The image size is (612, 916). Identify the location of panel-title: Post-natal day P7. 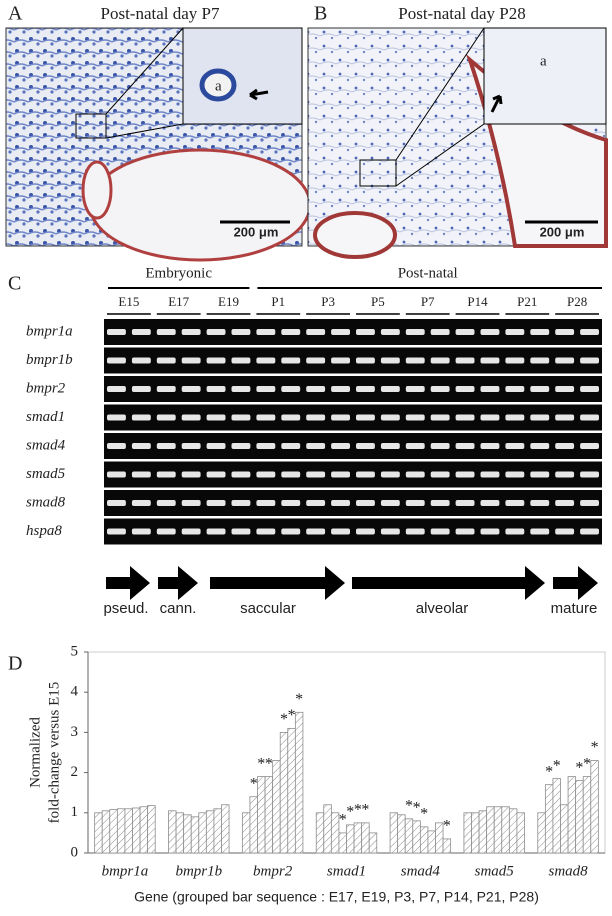
(160, 13).